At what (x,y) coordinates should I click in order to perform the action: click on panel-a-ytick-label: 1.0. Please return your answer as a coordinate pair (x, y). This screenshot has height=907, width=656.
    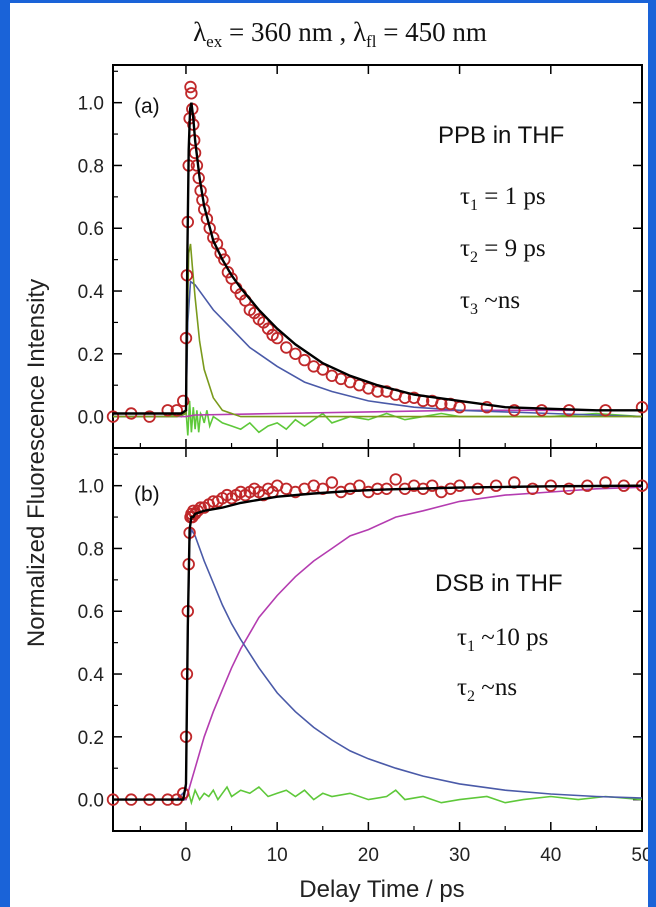
    Looking at the image, I should click on (91, 104).